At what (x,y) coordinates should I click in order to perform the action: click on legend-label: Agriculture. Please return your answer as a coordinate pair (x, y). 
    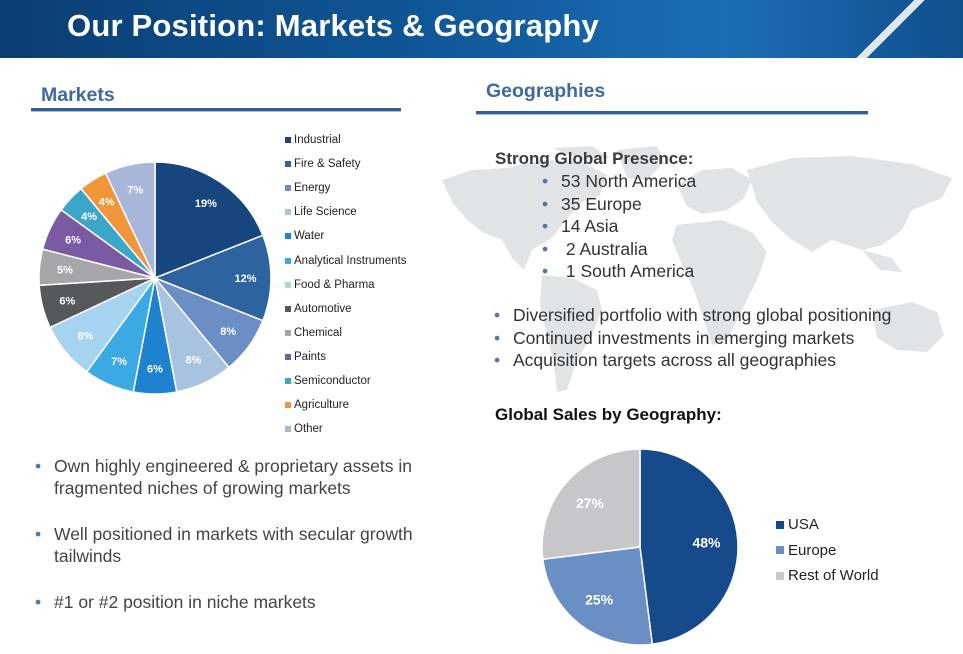
    Looking at the image, I should click on (321, 405).